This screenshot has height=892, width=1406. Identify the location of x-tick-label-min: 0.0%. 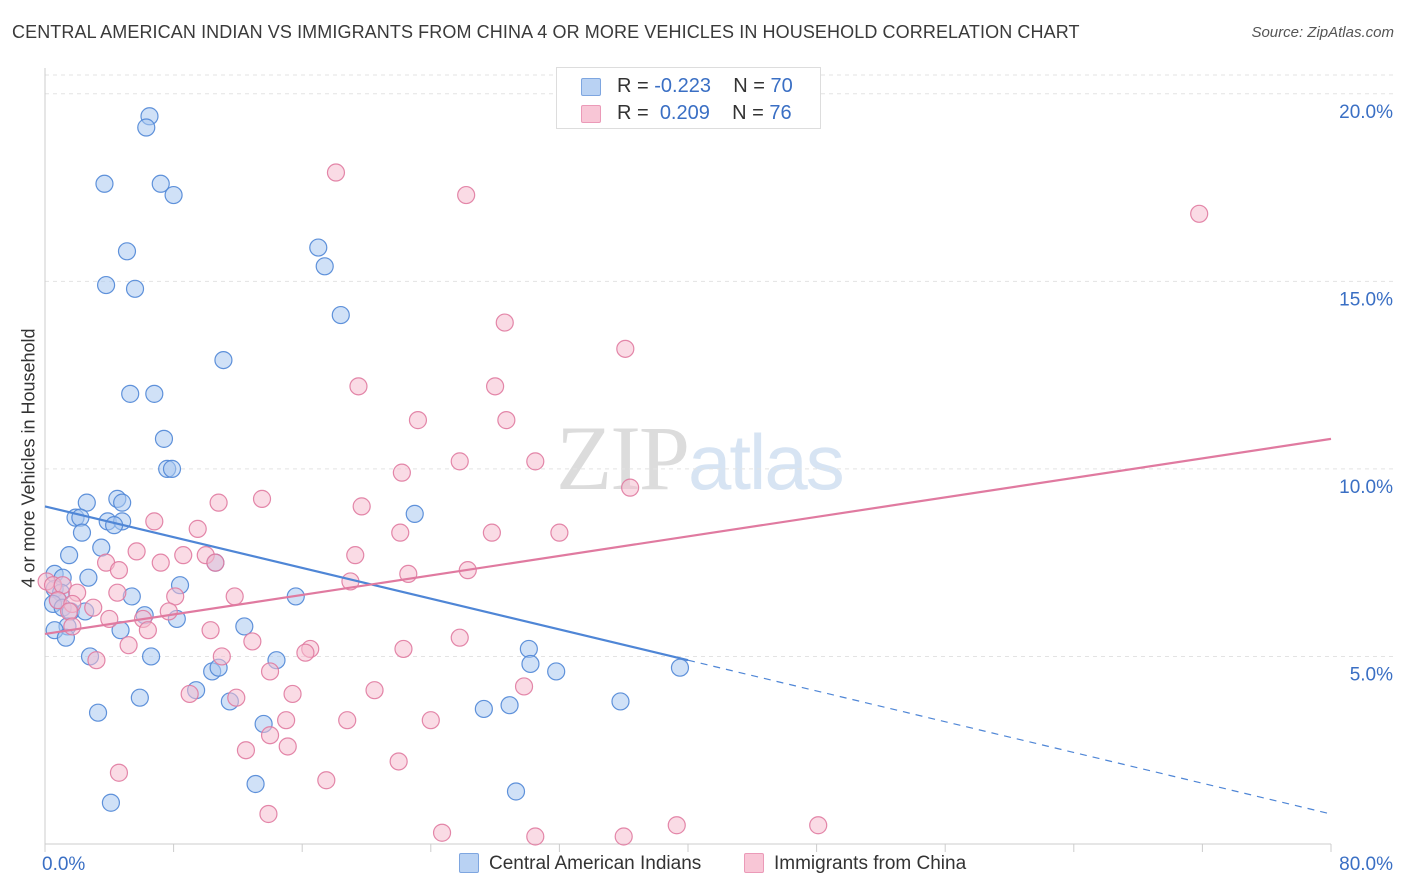
(63, 864).